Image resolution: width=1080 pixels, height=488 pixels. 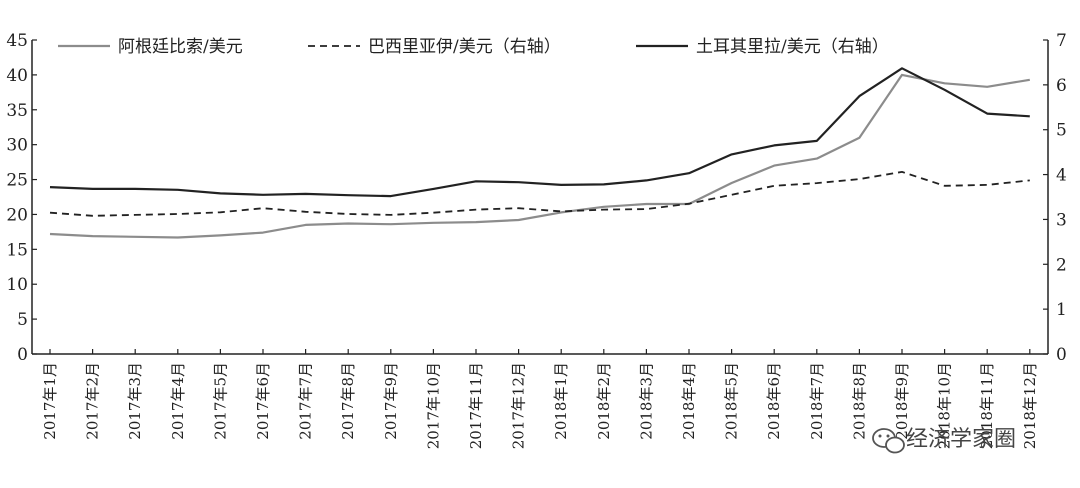 What do you see at coordinates (17, 111) in the screenshot?
I see `y-left-tick-label: 35` at bounding box center [17, 111].